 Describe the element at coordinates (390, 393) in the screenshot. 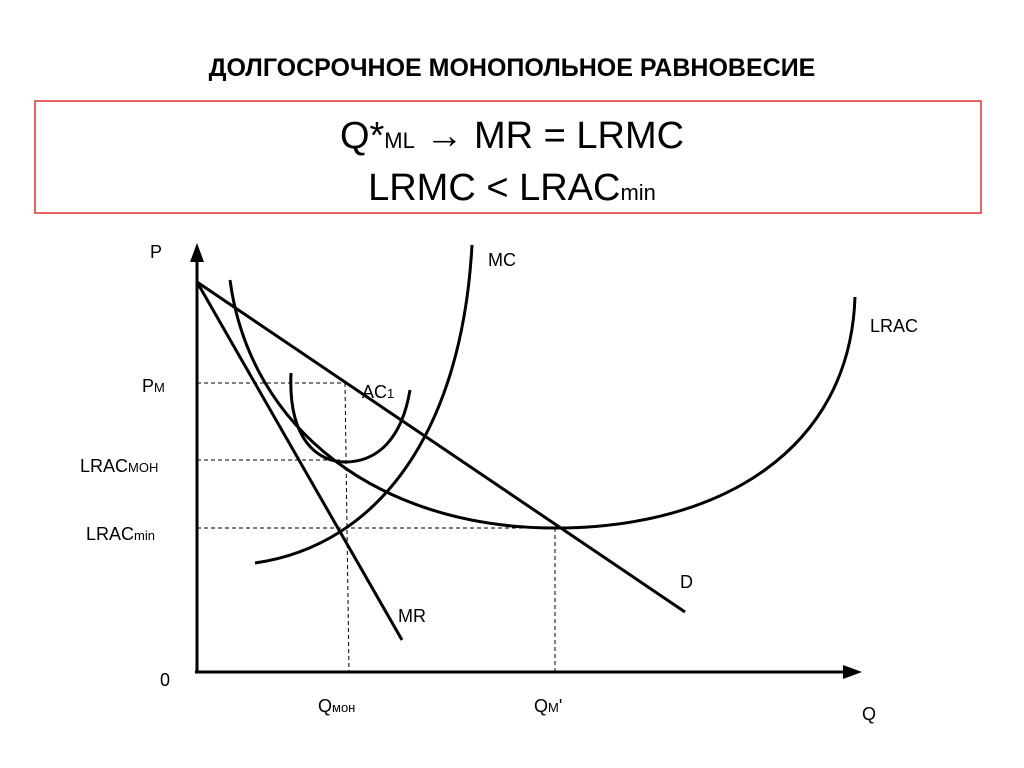

I see `text-part: 1` at that location.